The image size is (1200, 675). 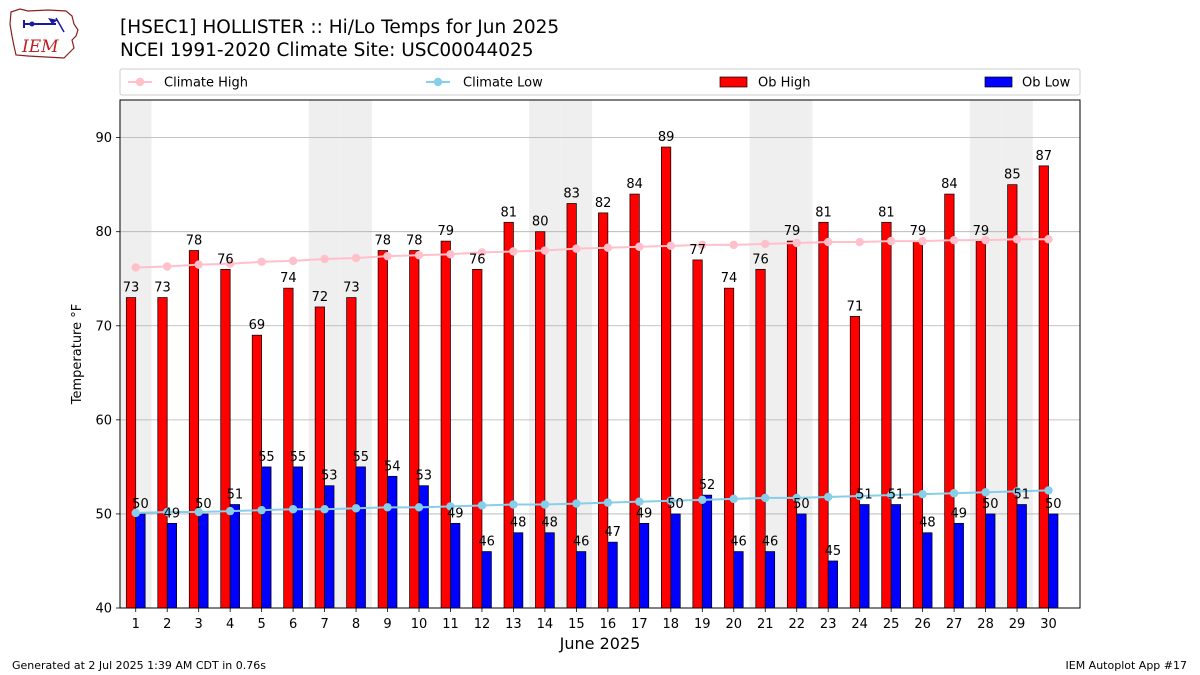 I want to click on label-ob-low-day-26: 48, so click(x=927, y=523).